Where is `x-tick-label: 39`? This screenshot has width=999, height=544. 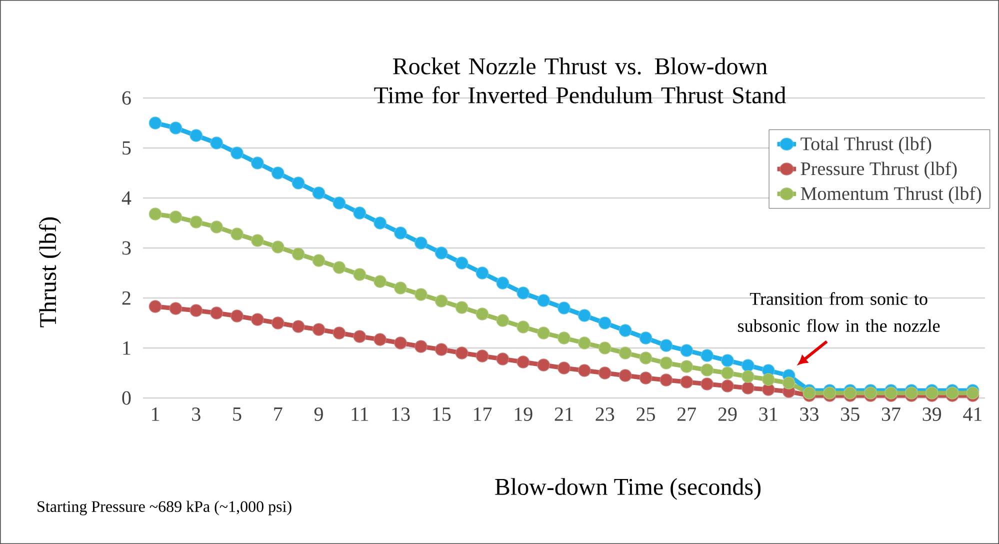 x-tick-label: 39 is located at coordinates (932, 414).